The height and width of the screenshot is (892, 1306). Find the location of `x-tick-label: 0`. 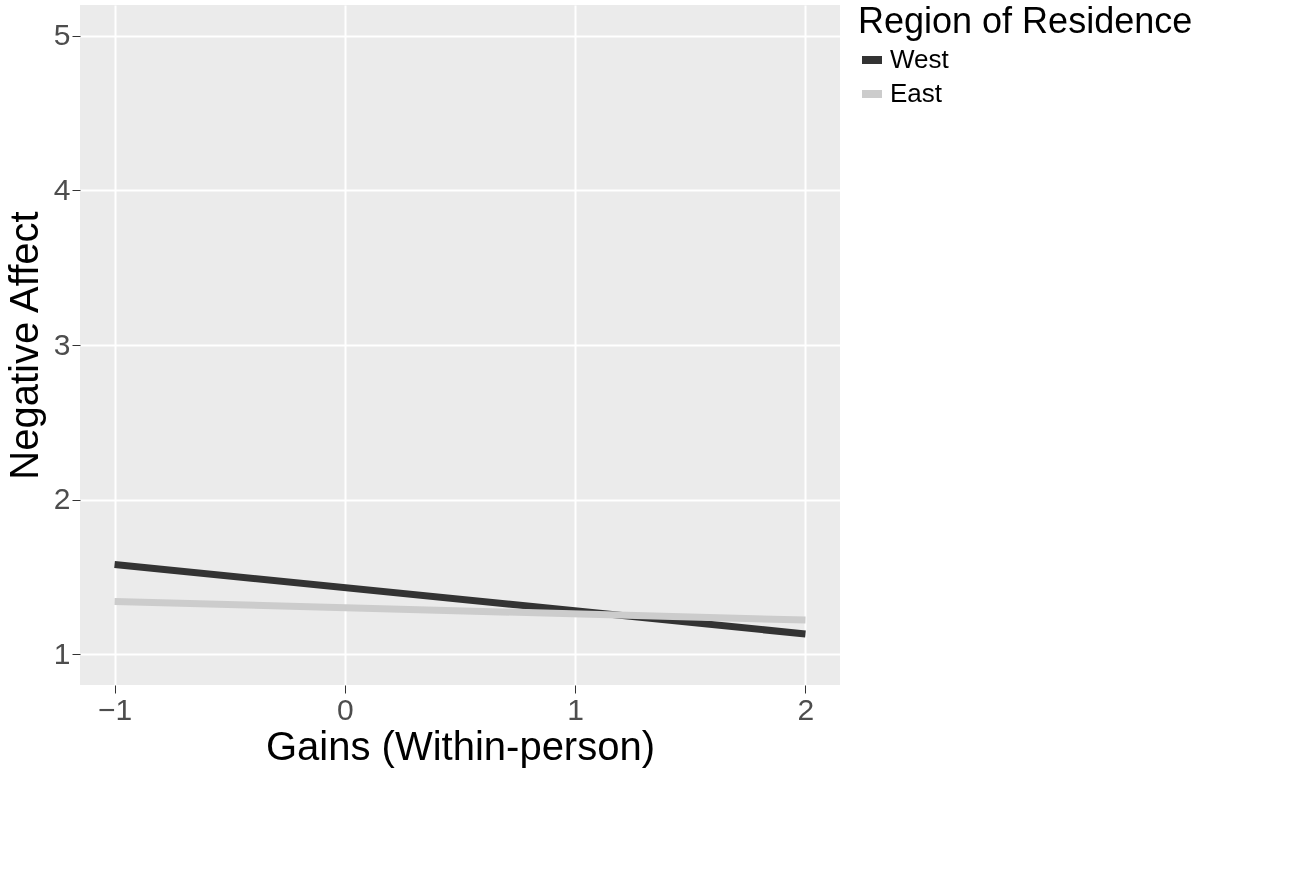

x-tick-label: 0 is located at coordinates (345, 709).